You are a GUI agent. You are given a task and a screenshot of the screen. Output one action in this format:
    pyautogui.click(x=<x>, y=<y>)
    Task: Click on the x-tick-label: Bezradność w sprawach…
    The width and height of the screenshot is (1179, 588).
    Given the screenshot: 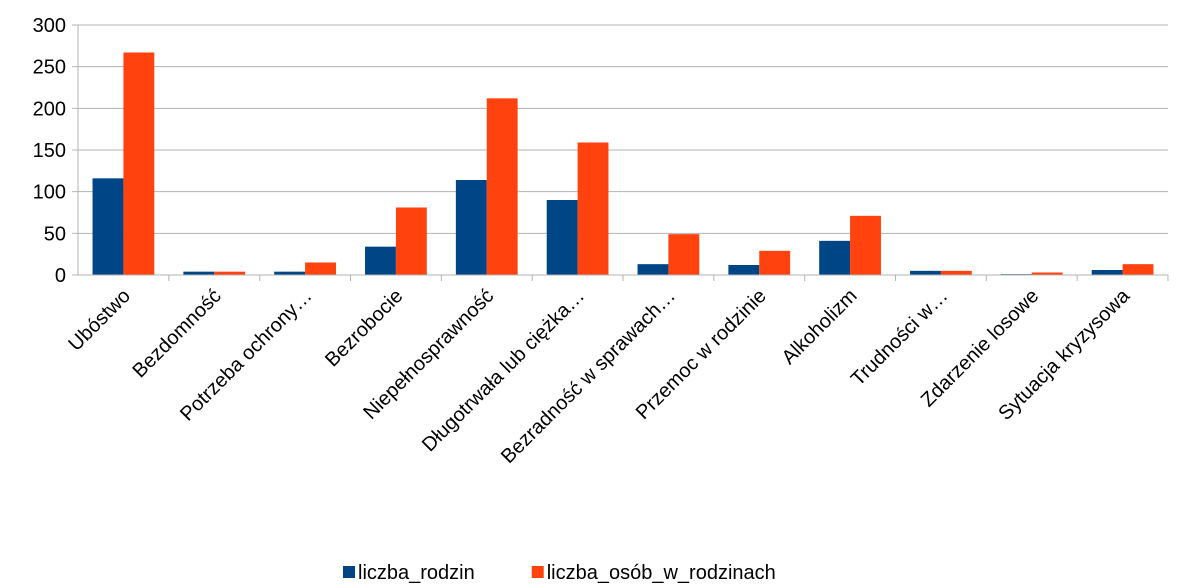 What is the action you would take?
    pyautogui.click(x=588, y=376)
    